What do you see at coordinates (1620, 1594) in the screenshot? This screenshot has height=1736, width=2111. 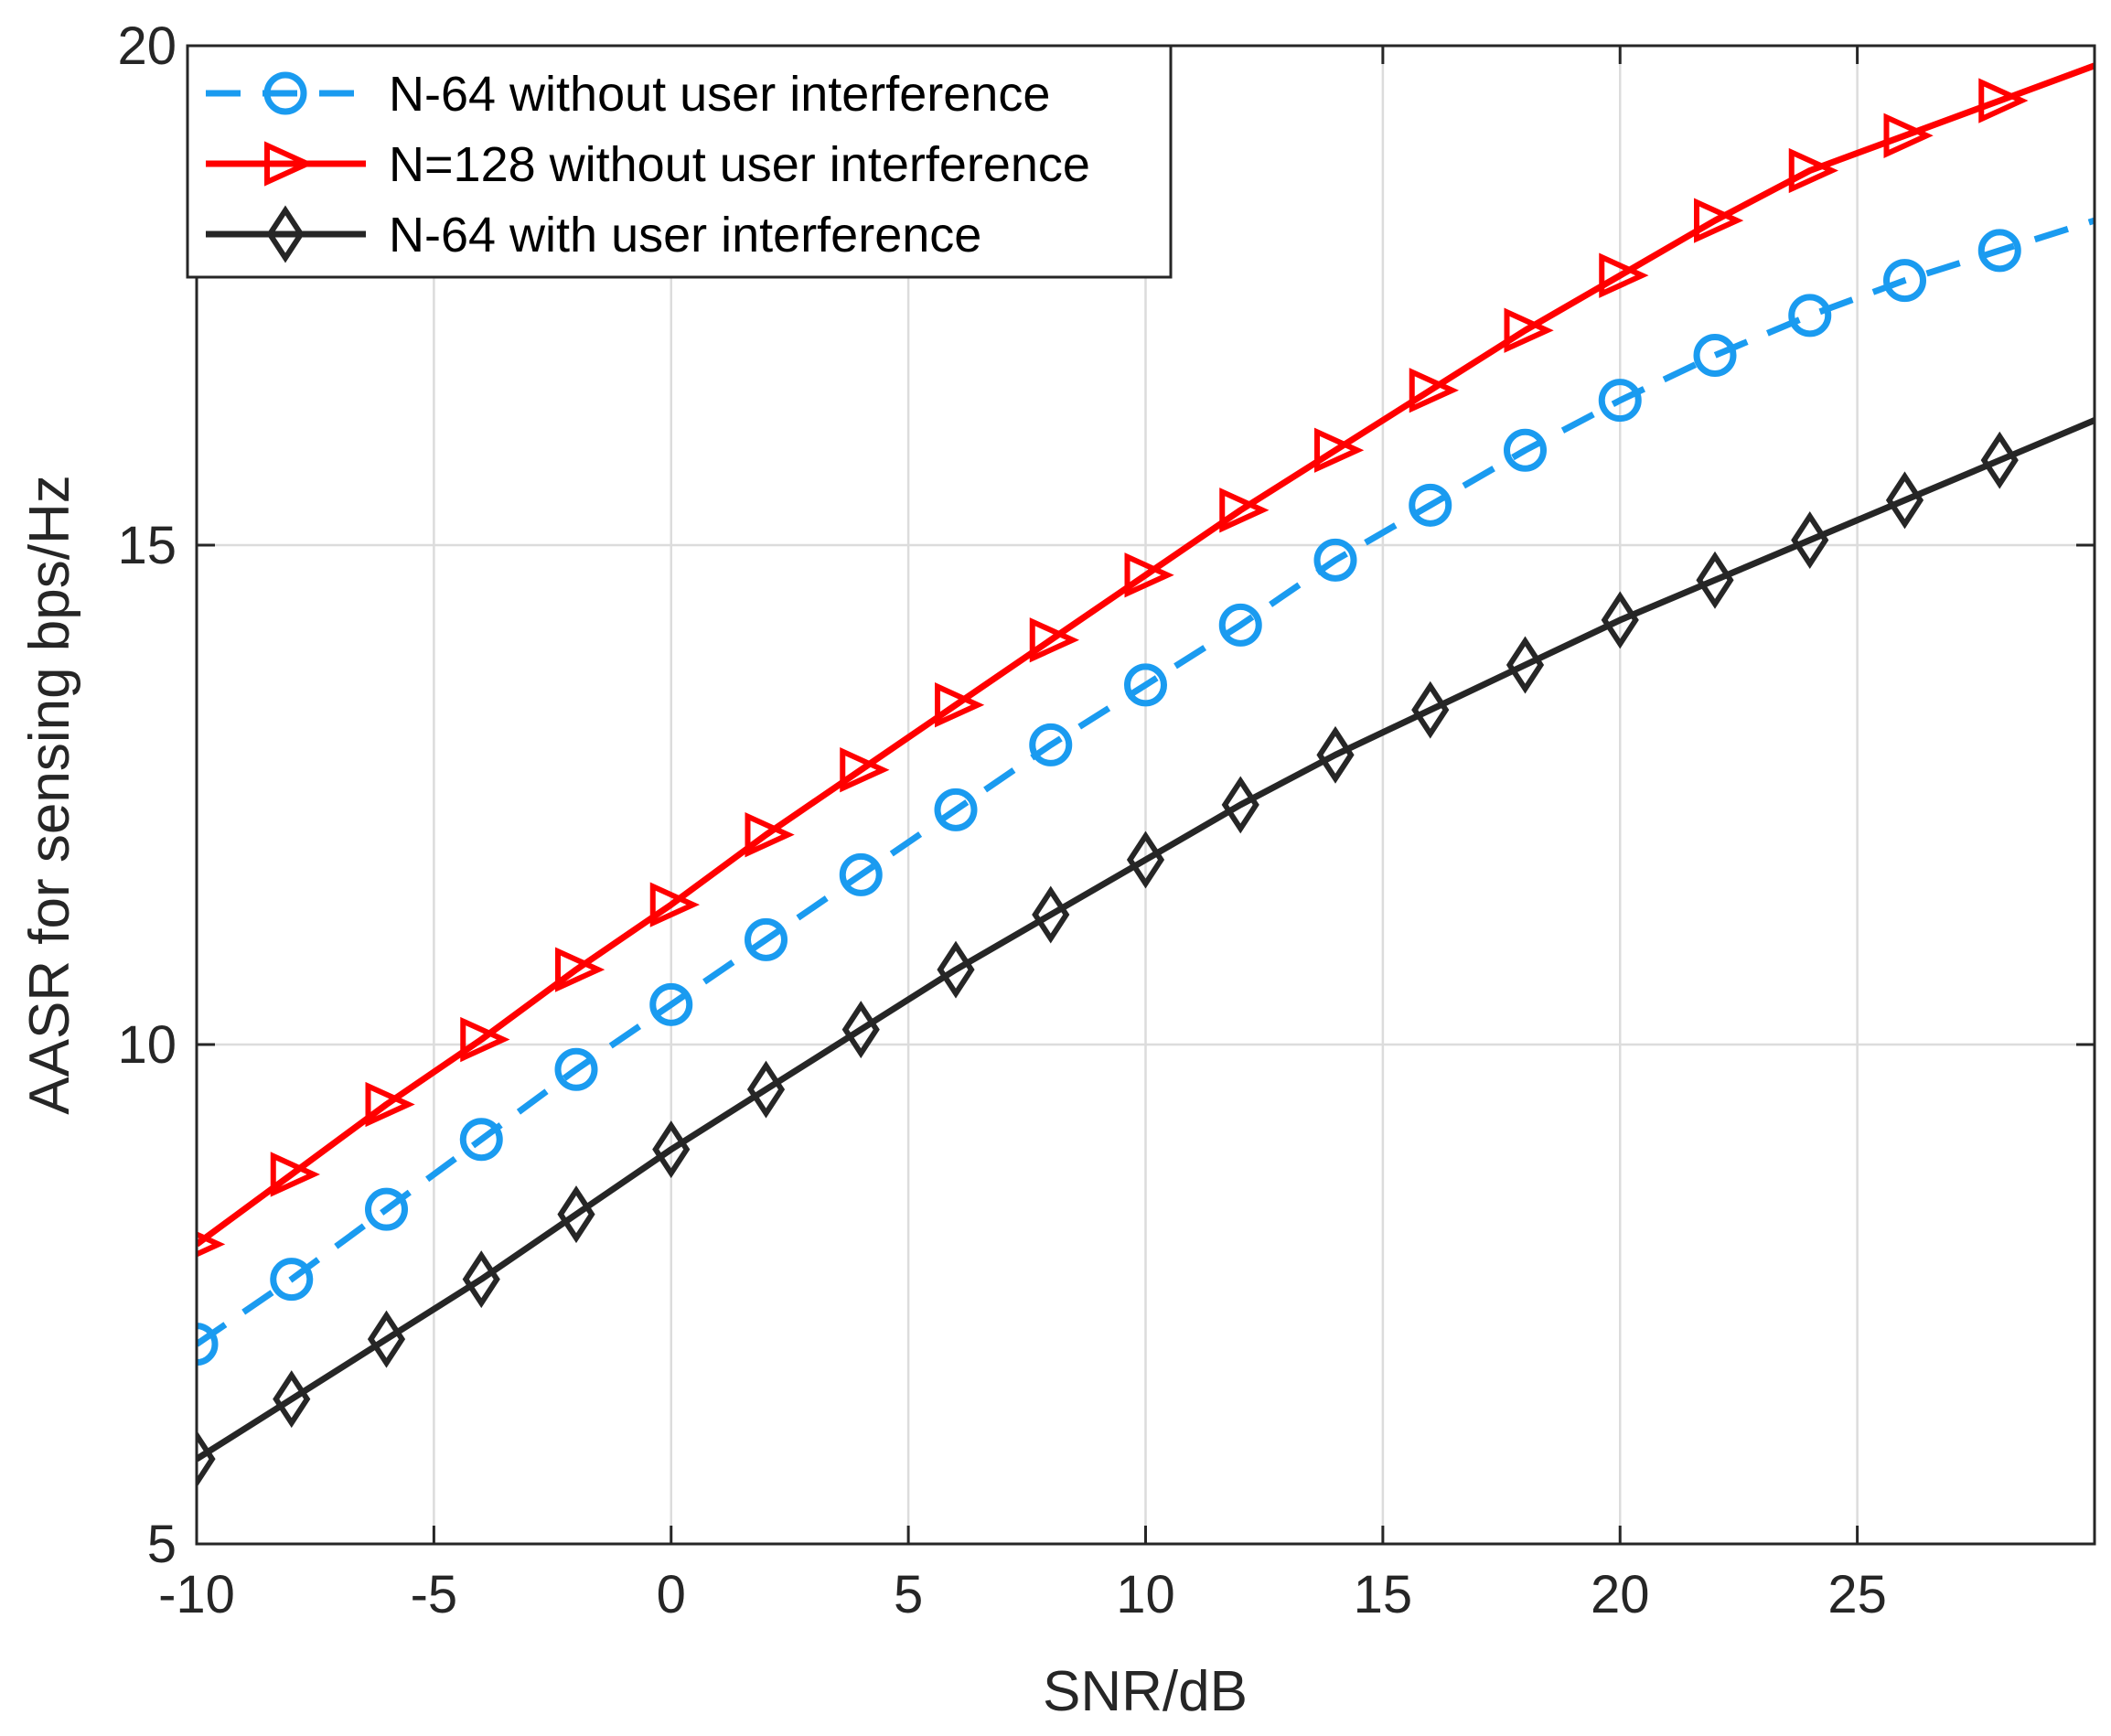 I see `x-tick-label: 20` at bounding box center [1620, 1594].